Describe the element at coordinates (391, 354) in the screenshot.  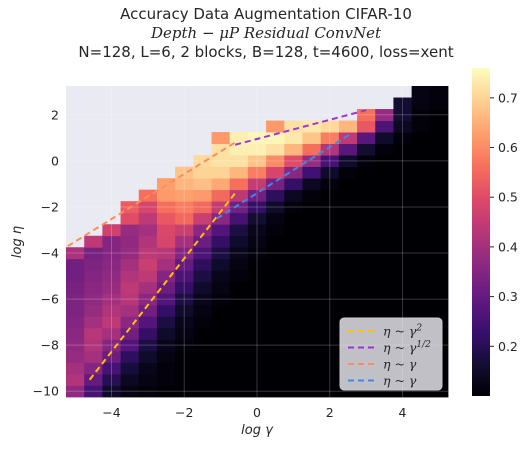
I see `legend-box` at that location.